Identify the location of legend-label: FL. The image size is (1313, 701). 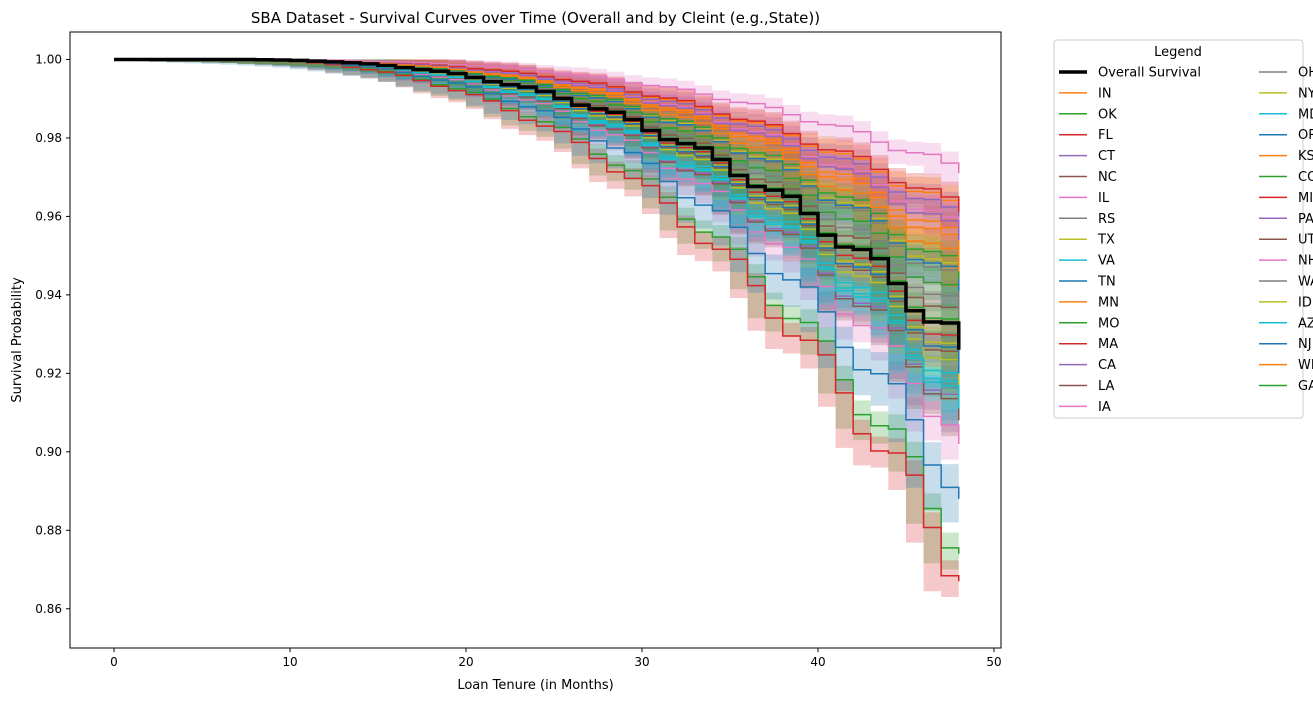
(1105, 135).